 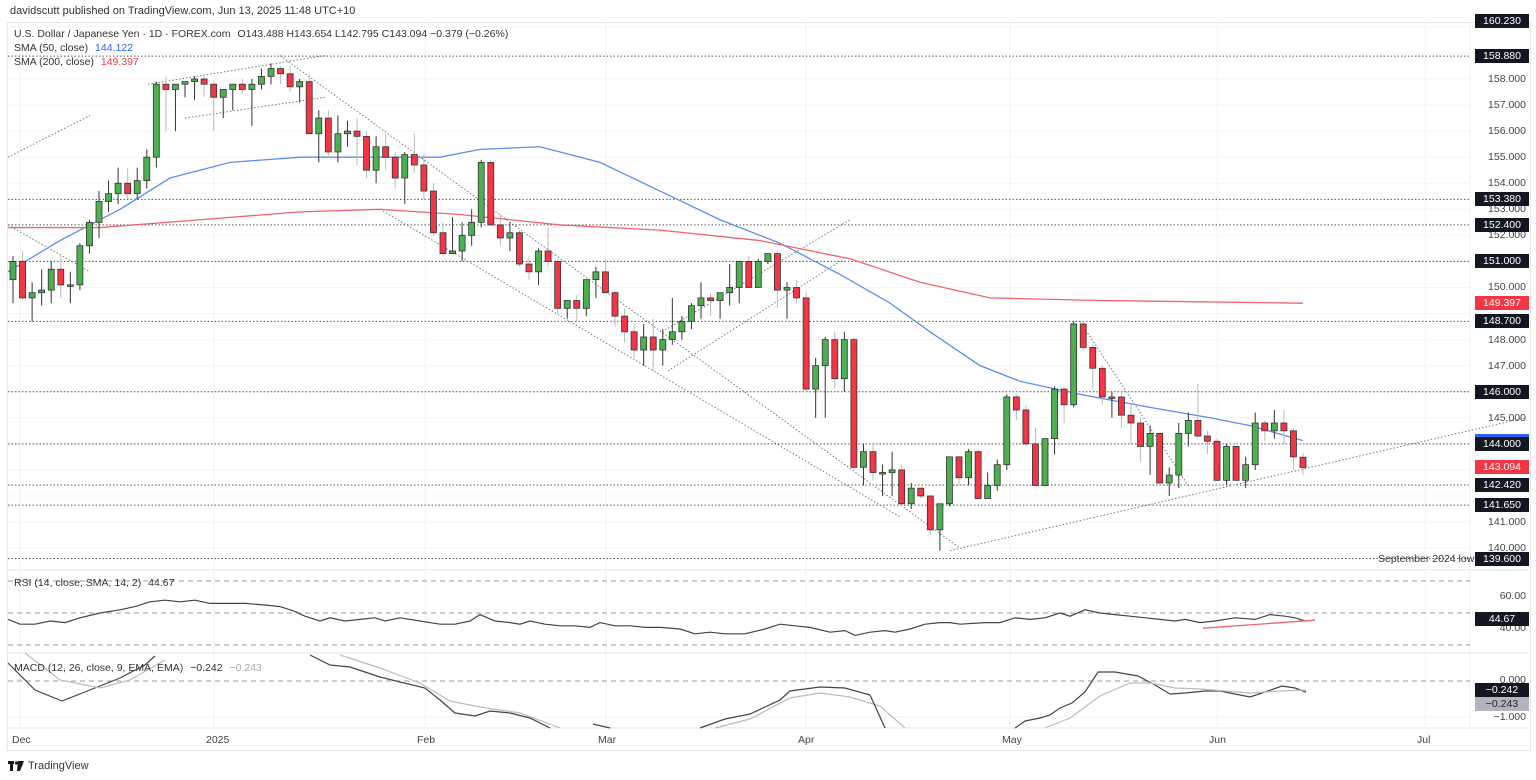 What do you see at coordinates (1507, 339) in the screenshot?
I see `price-tick: 148.000` at bounding box center [1507, 339].